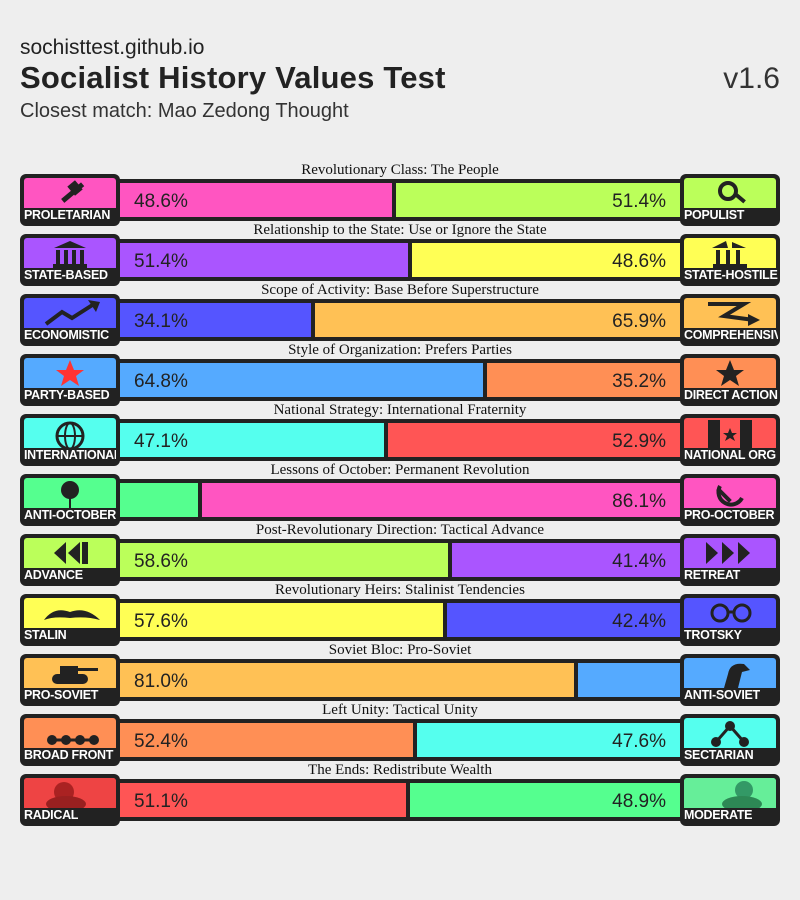 This screenshot has height=900, width=800. I want to click on hierarchy-icon, so click(730, 733).